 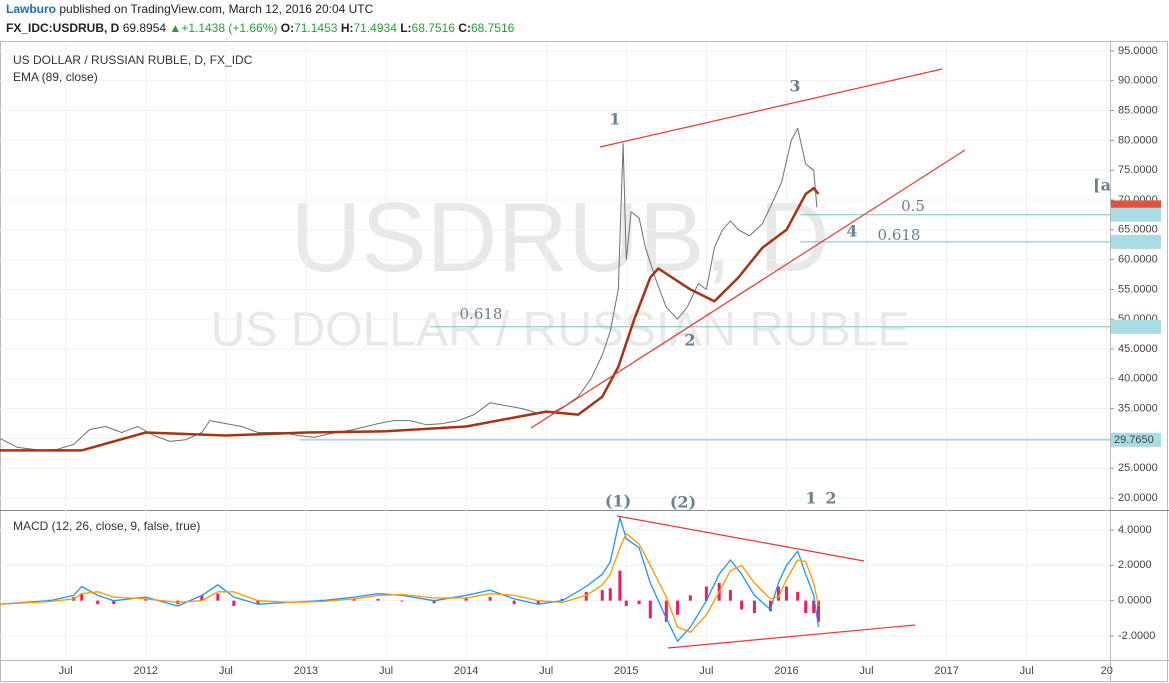 What do you see at coordinates (145, 28) in the screenshot?
I see `last-price: 69.8954` at bounding box center [145, 28].